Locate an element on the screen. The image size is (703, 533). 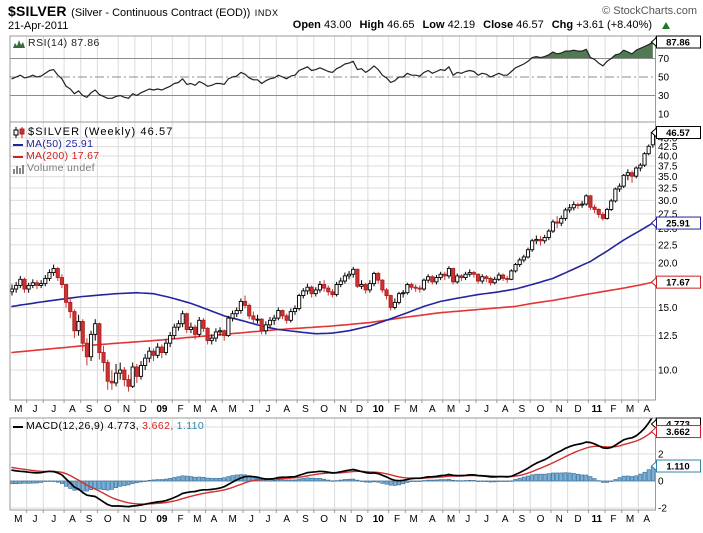
svg-text: 46.57 is located at coordinates (678, 133).